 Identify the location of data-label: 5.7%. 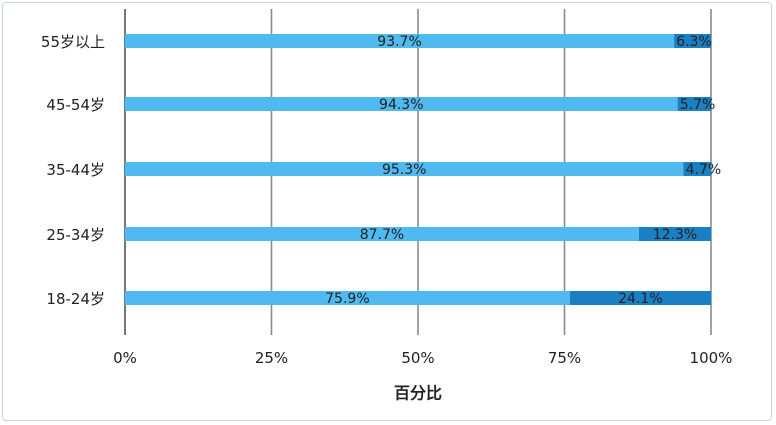
(698, 105).